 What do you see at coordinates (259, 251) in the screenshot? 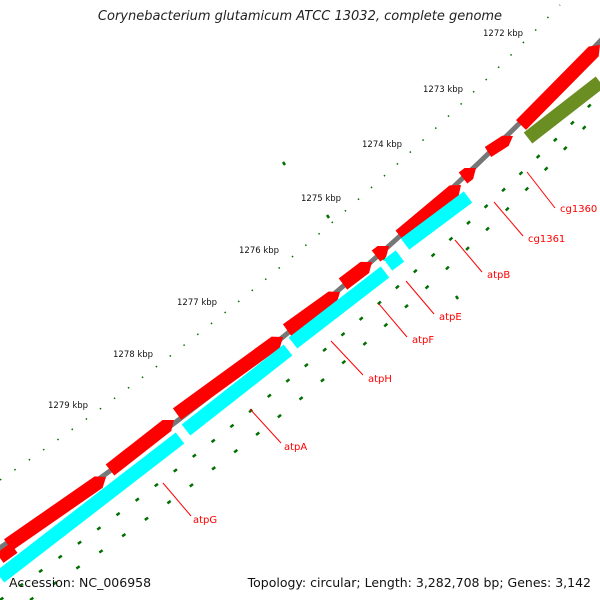
I see `scale-label: 1276 kbp` at bounding box center [259, 251].